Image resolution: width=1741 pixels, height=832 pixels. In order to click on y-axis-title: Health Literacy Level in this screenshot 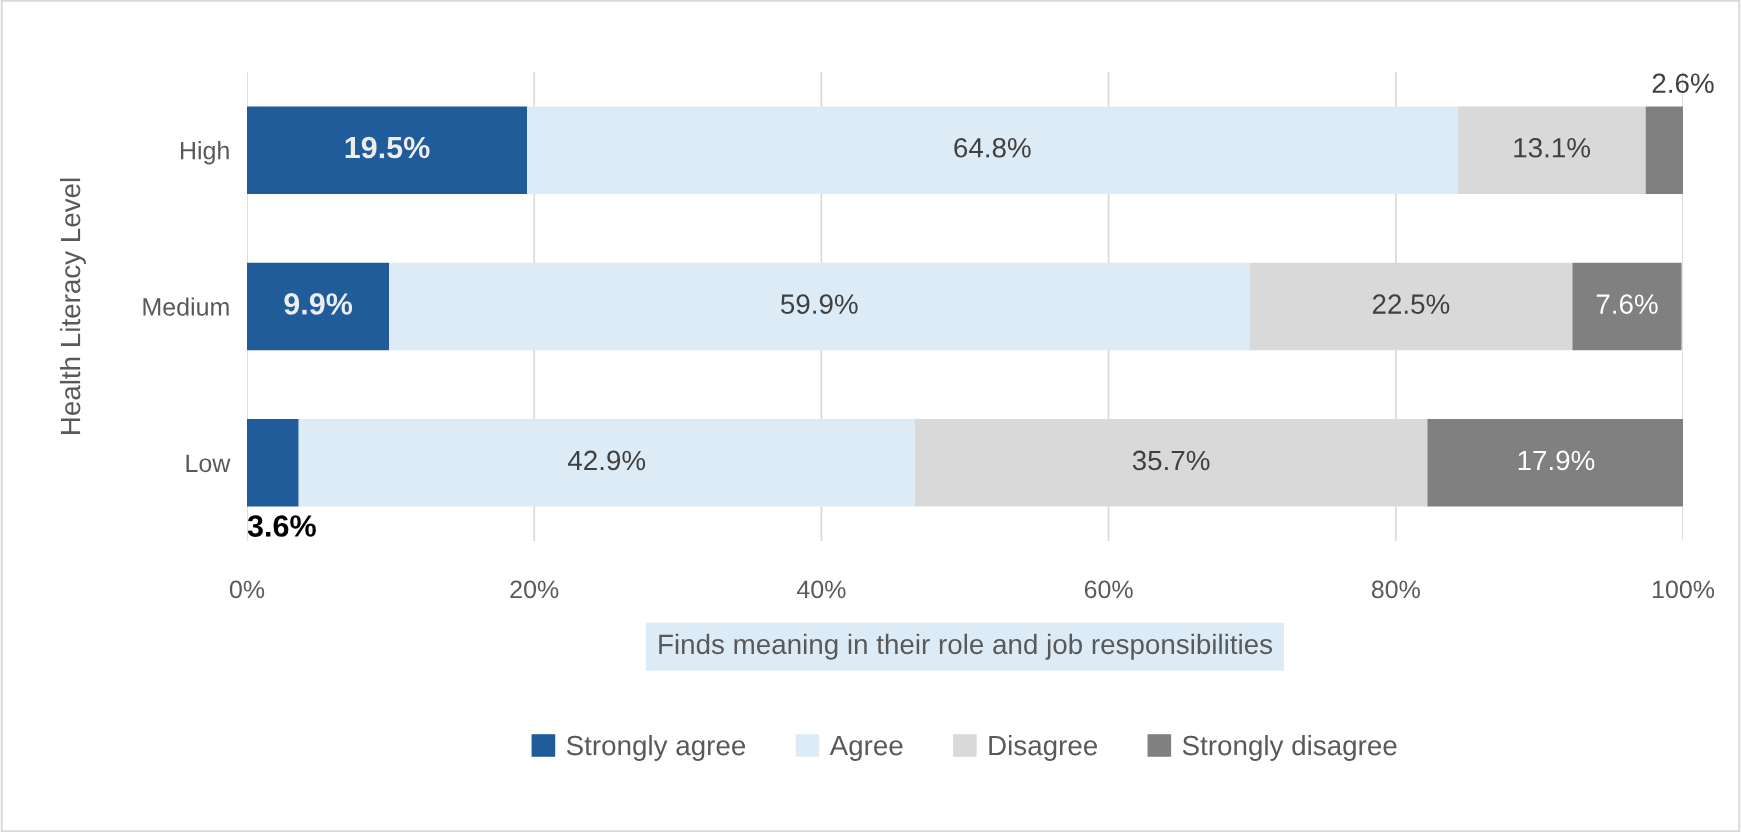, I will do `click(72, 306)`.